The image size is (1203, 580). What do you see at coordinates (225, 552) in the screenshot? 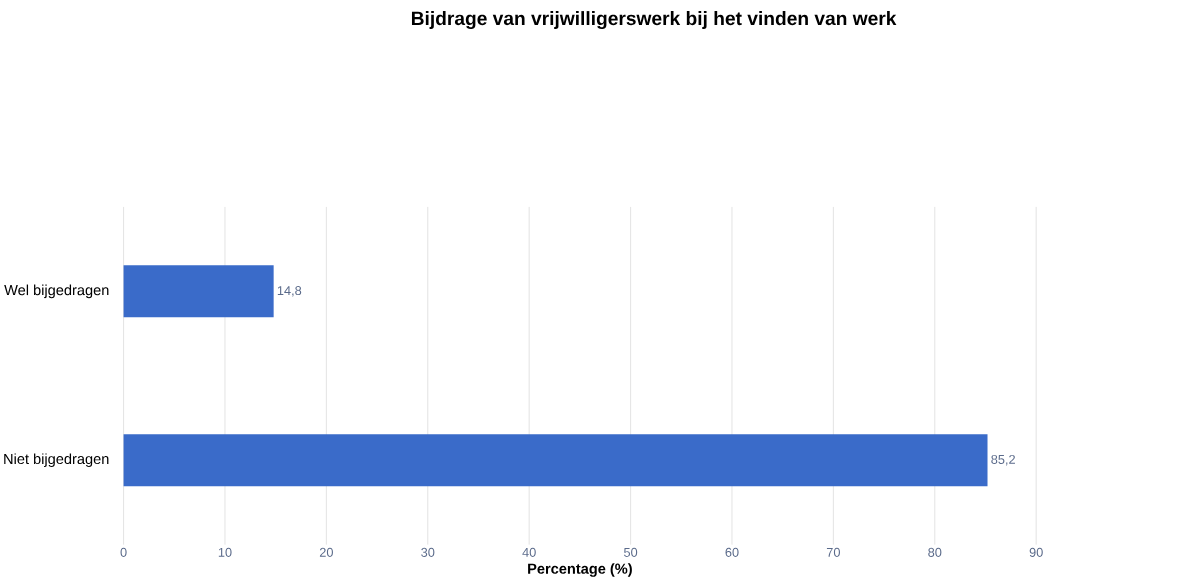
I see `x-tick-label: 10` at bounding box center [225, 552].